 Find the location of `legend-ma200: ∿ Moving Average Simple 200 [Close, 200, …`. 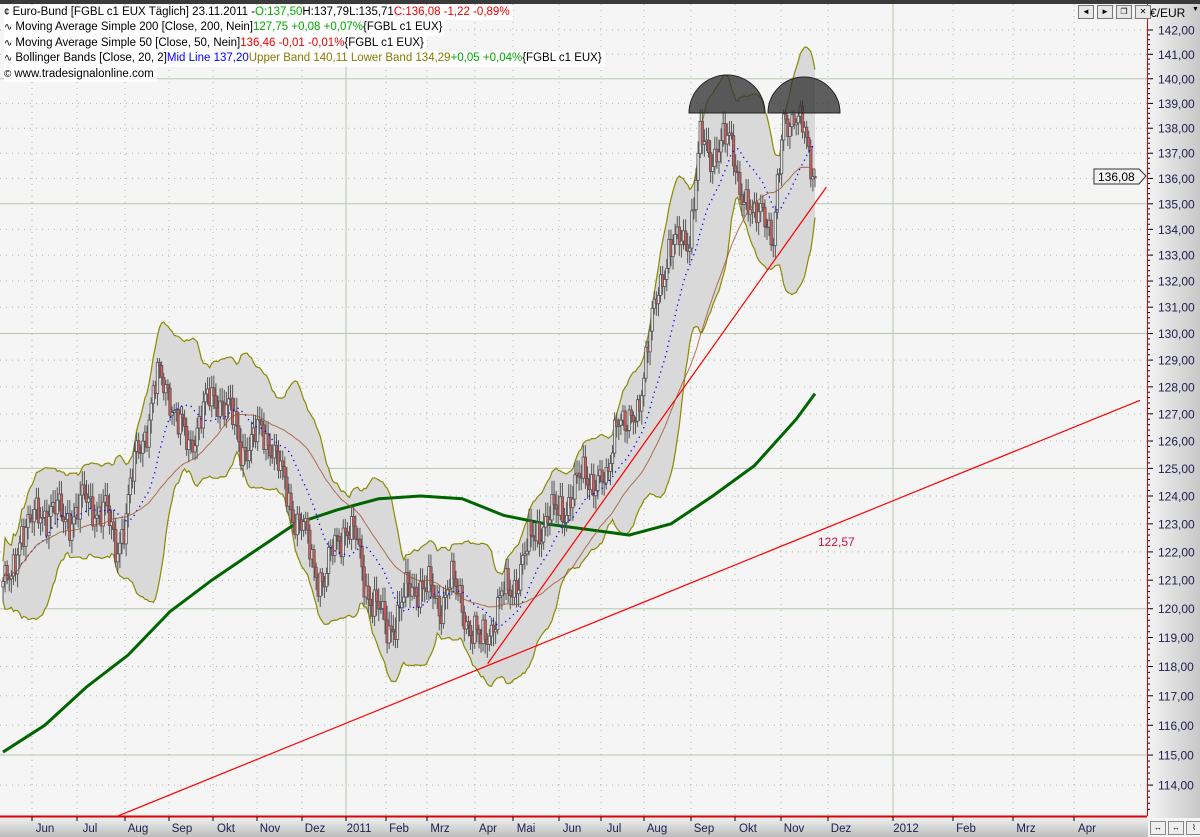

legend-ma200: ∿ Moving Average Simple 200 [Close, 200, … is located at coordinates (225, 28).